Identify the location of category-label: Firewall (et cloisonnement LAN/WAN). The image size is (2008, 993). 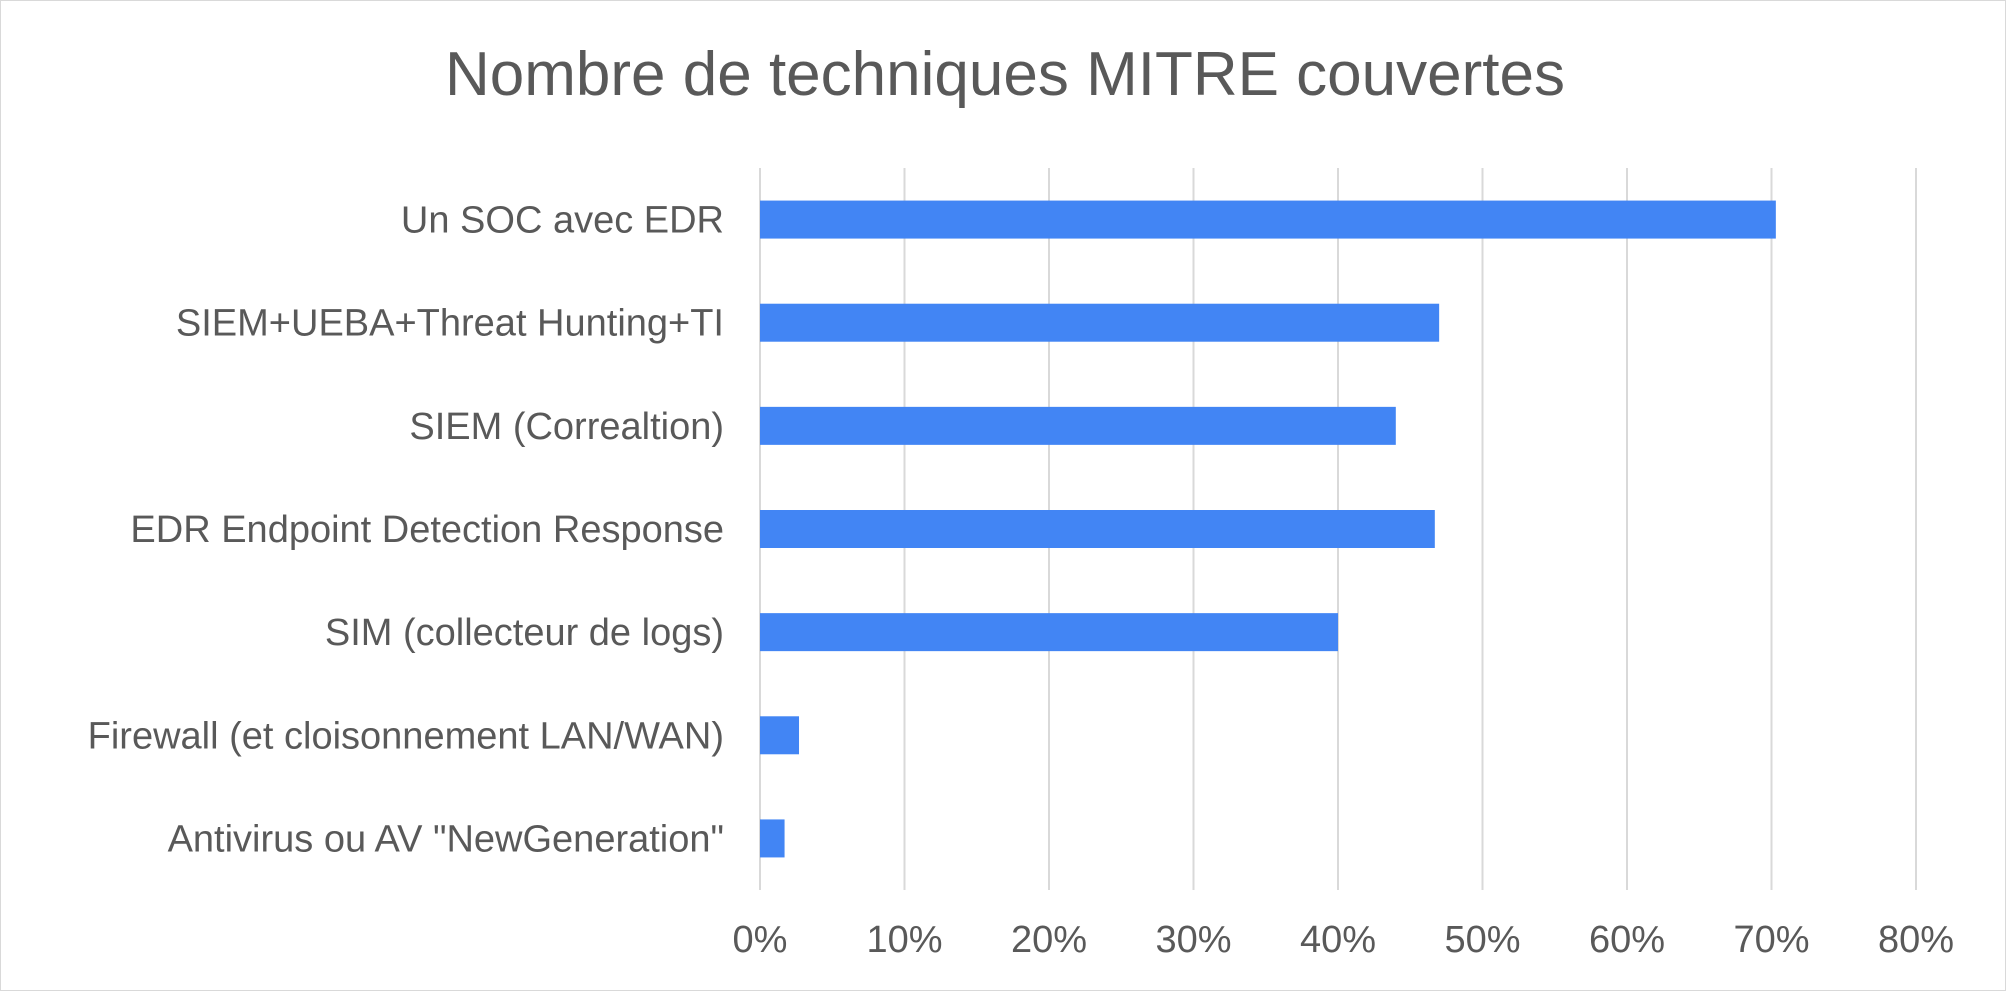
(406, 736).